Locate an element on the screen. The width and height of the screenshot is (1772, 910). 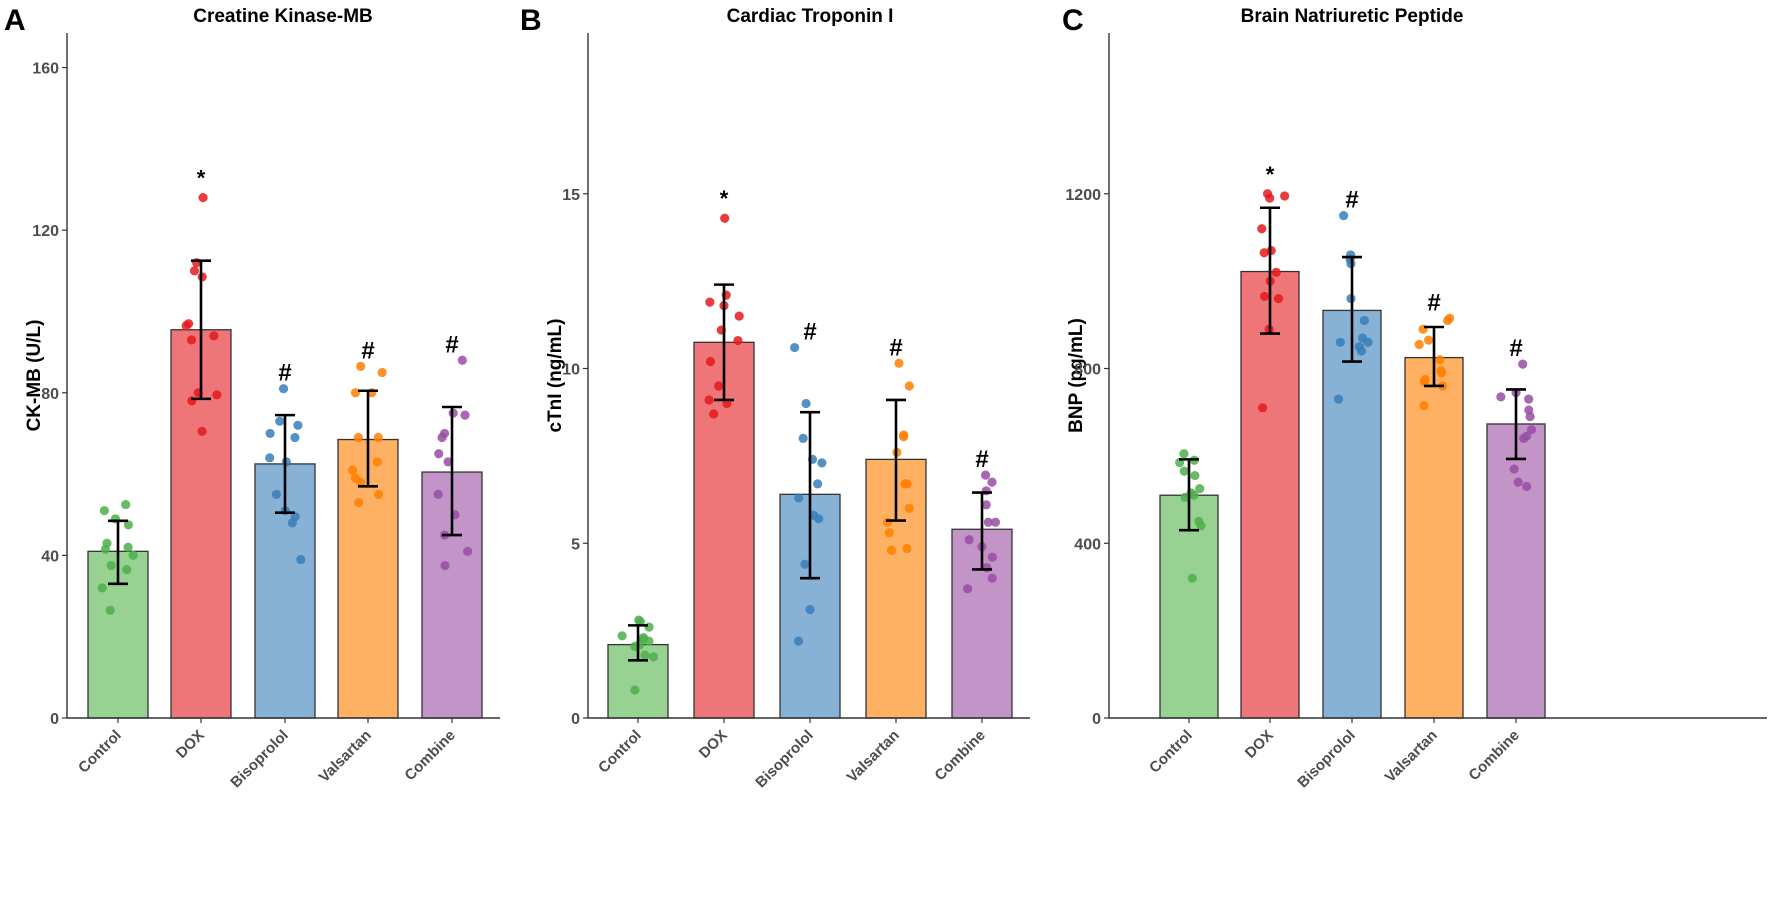
bar-bisoprolol is located at coordinates (1352, 514).